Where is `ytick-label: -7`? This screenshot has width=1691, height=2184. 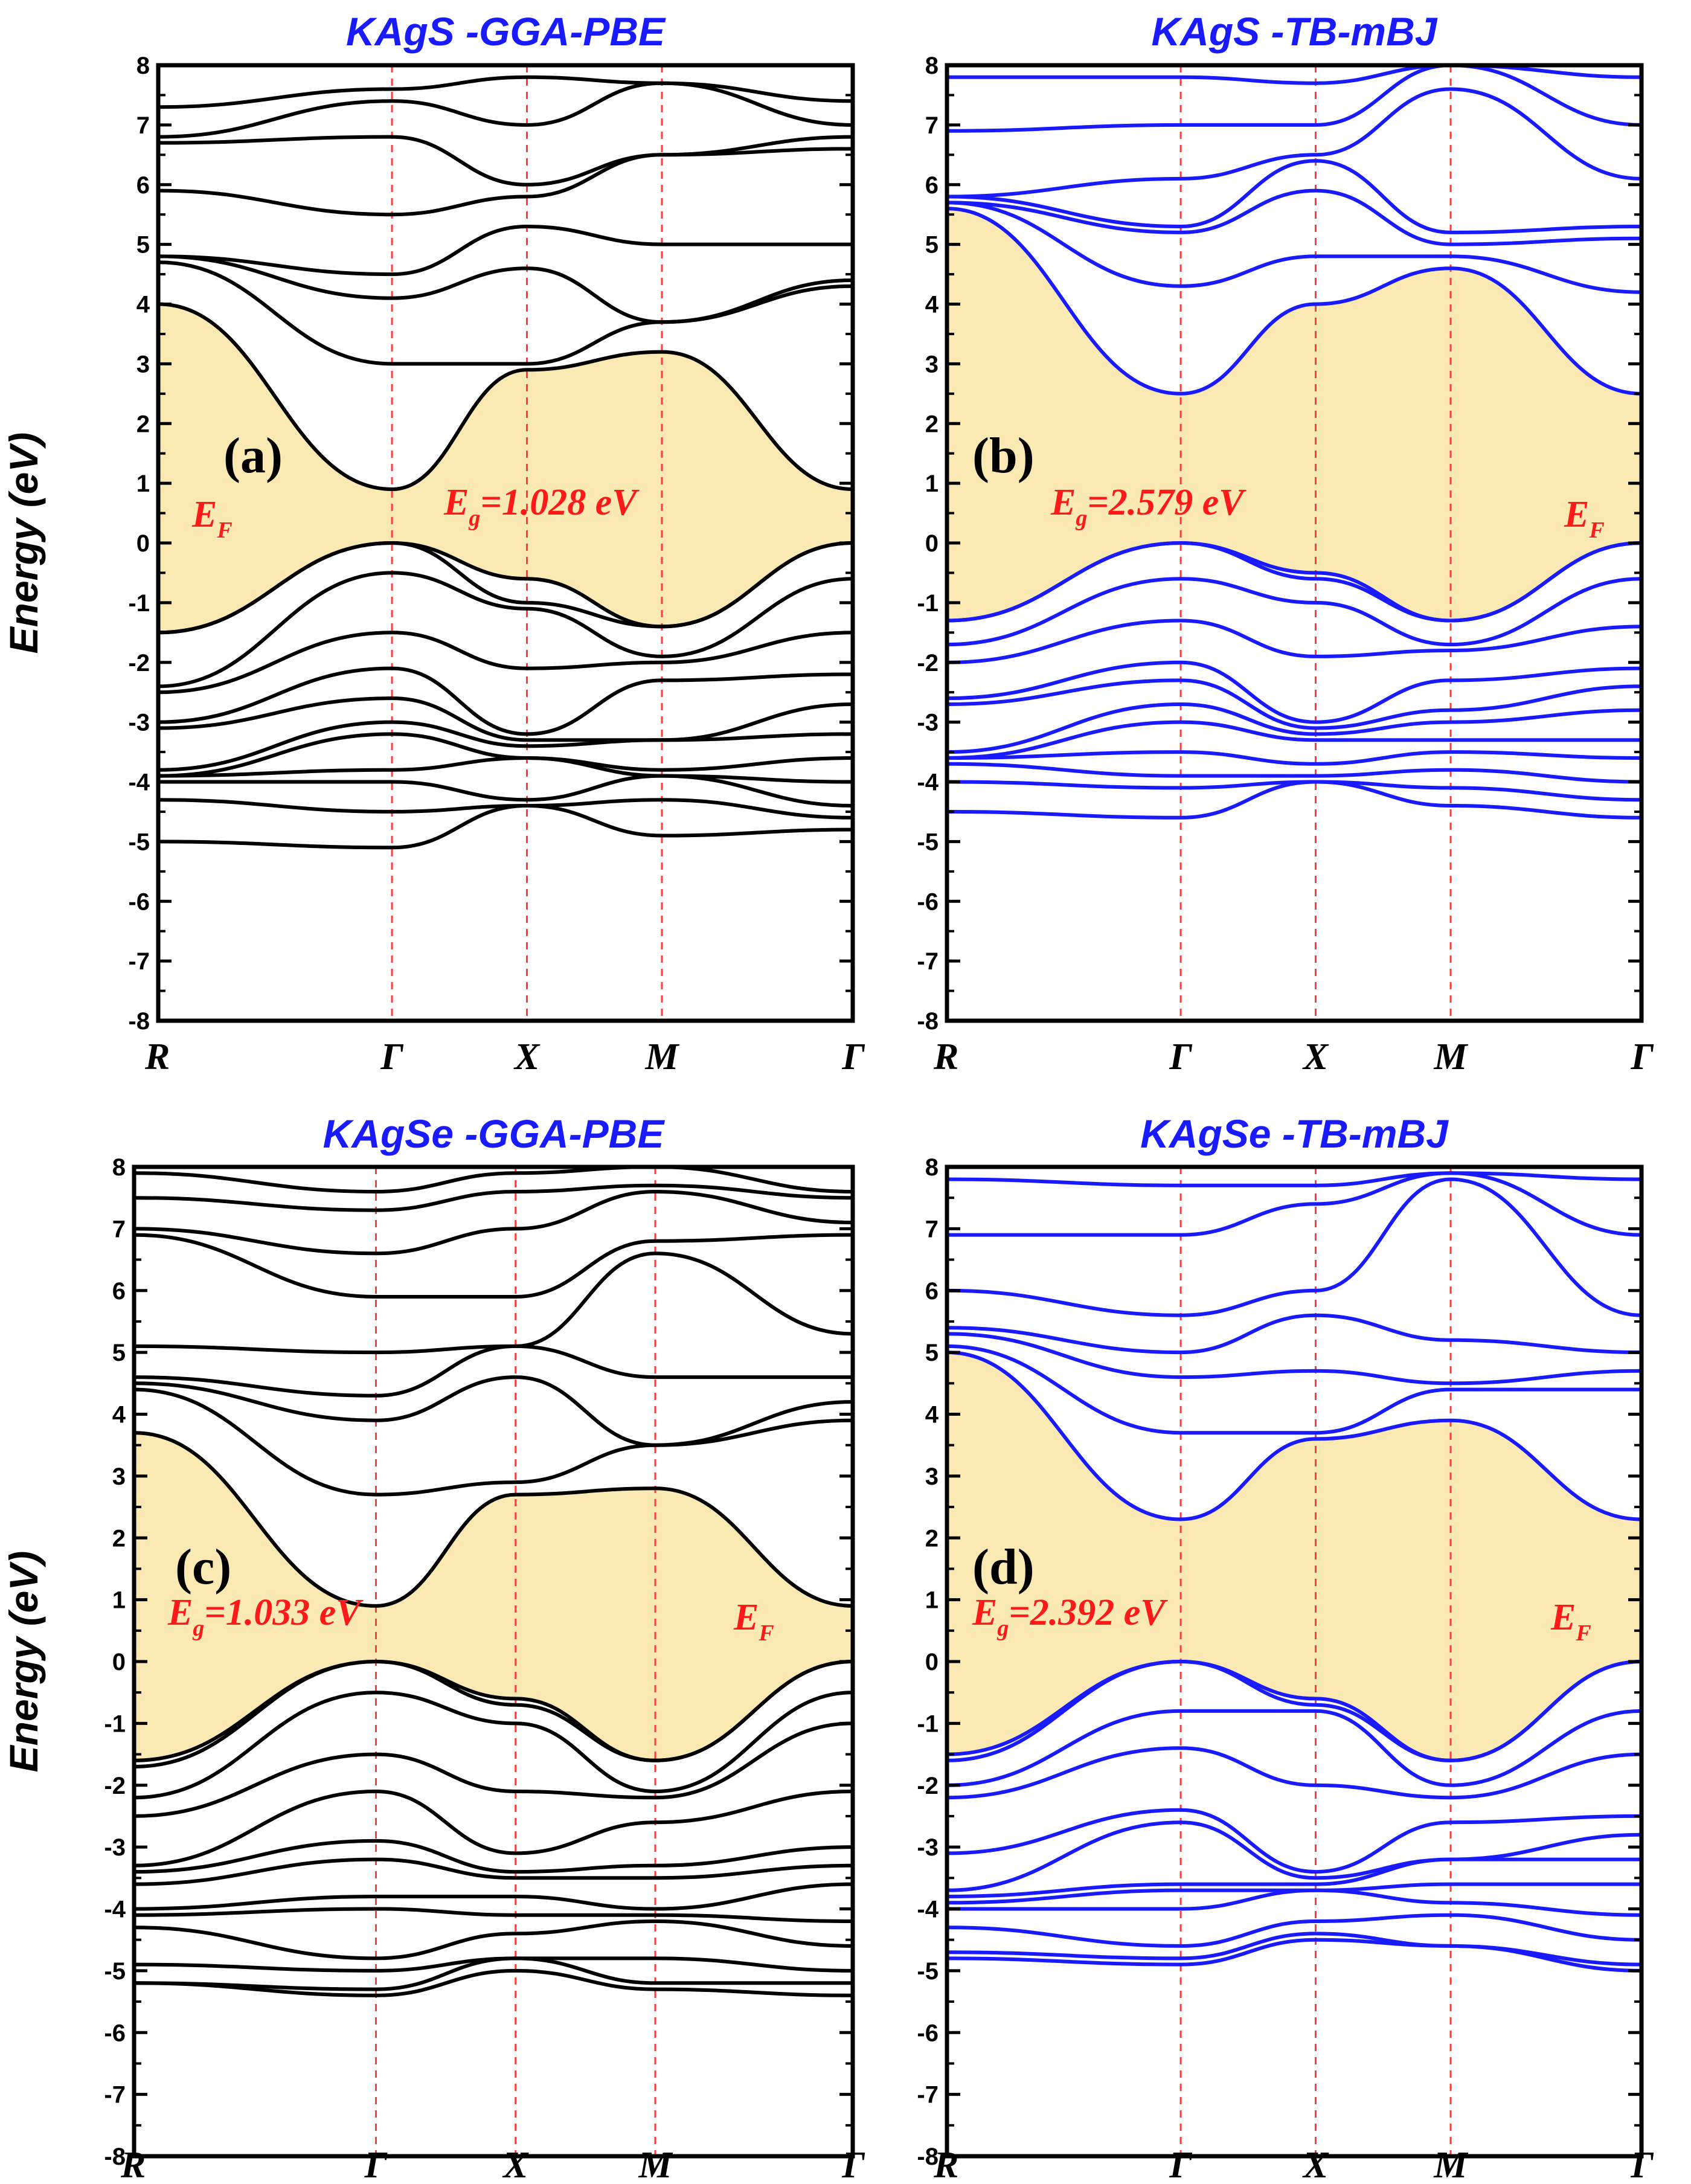
ytick-label: -7 is located at coordinates (928, 2095).